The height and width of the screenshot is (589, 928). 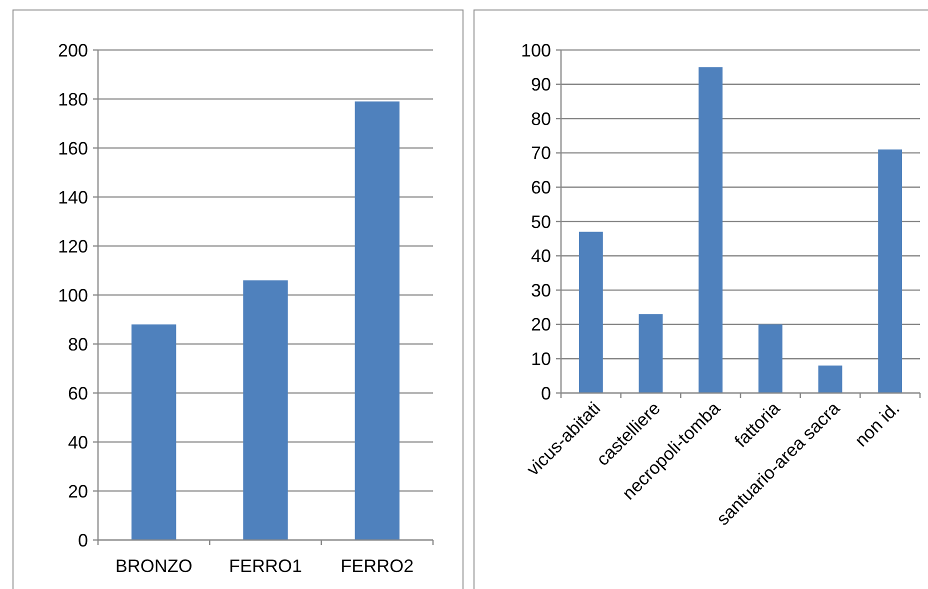 I want to click on x-tick-label: non id., so click(x=877, y=424).